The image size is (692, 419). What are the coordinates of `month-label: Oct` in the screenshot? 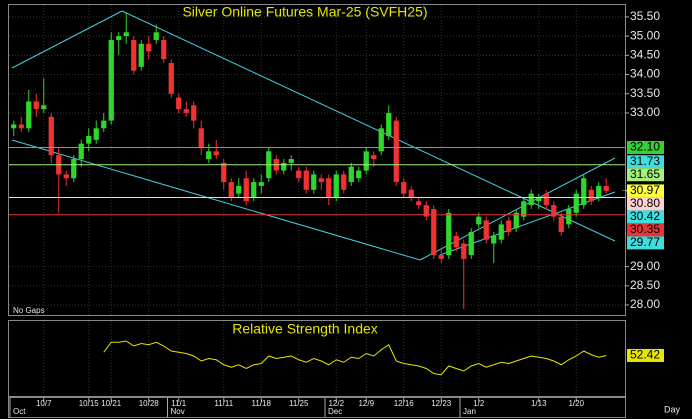 It's located at (19, 411).